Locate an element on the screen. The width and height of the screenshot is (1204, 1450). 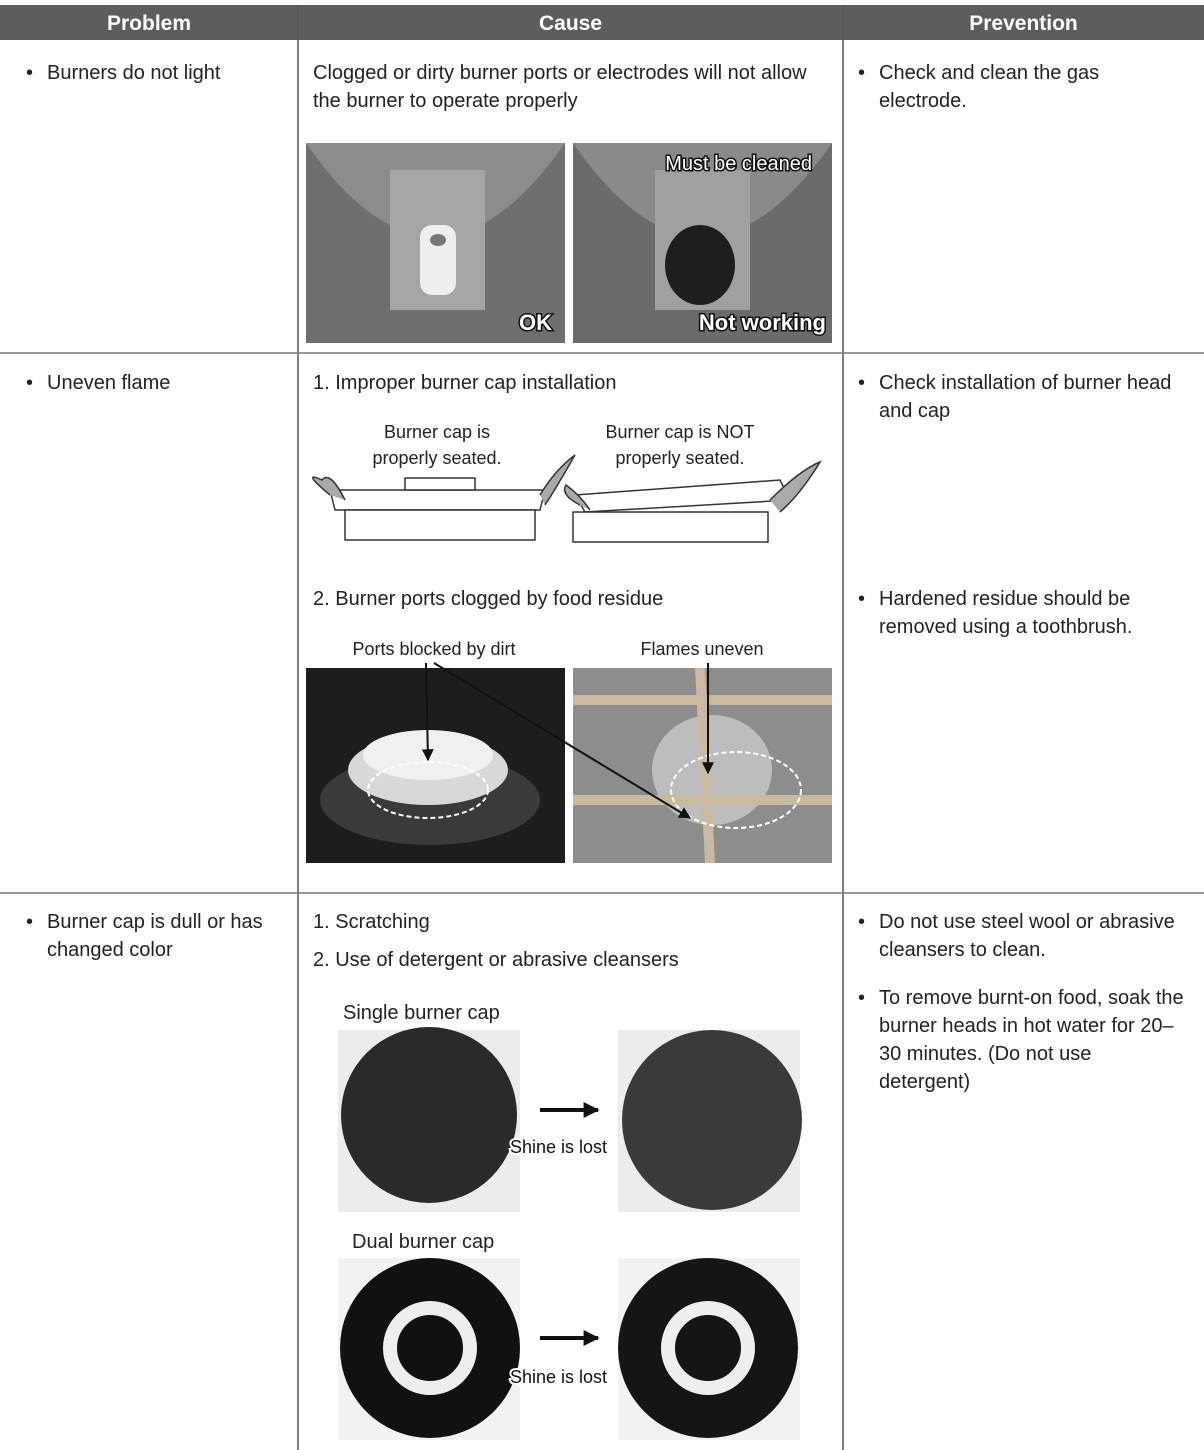
photo-label: Not working is located at coordinates (762, 322).